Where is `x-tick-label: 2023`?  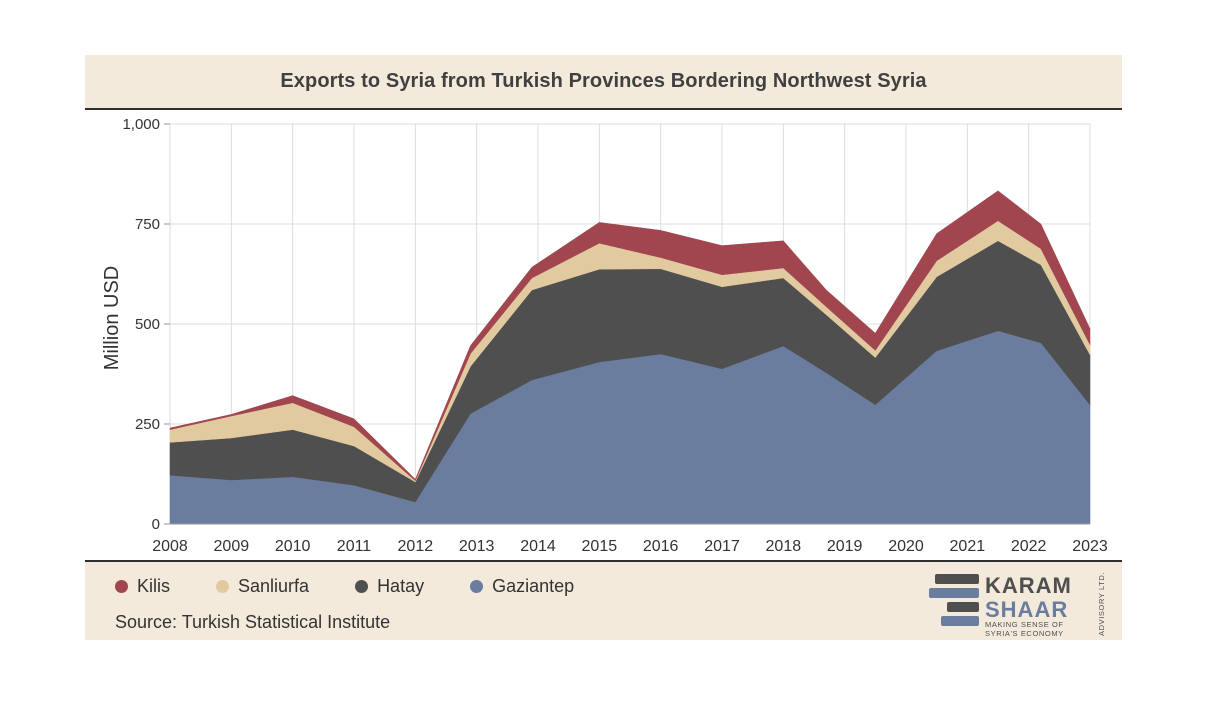
x-tick-label: 2023 is located at coordinates (1090, 546).